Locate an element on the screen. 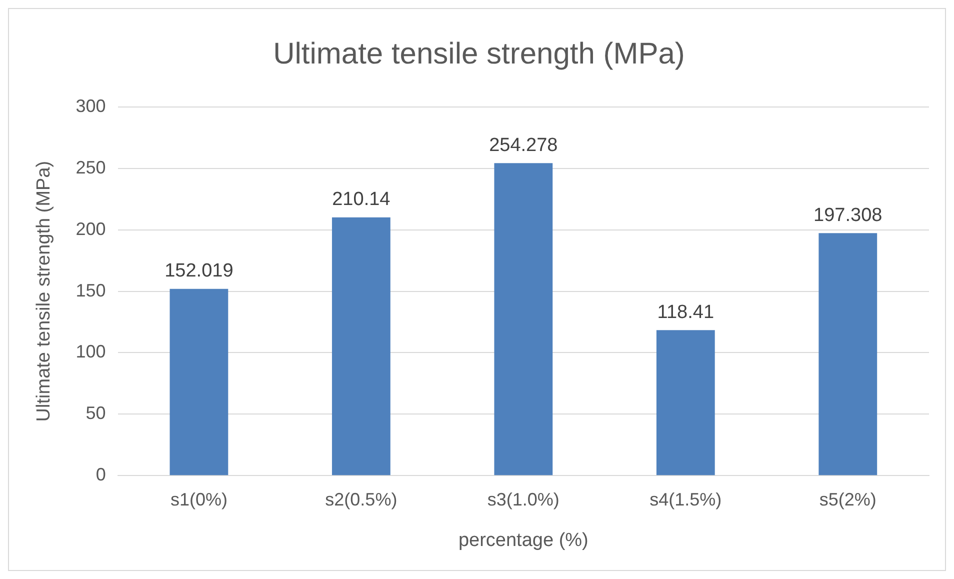  x-tick-label: s2(0.5%) is located at coordinates (361, 499).